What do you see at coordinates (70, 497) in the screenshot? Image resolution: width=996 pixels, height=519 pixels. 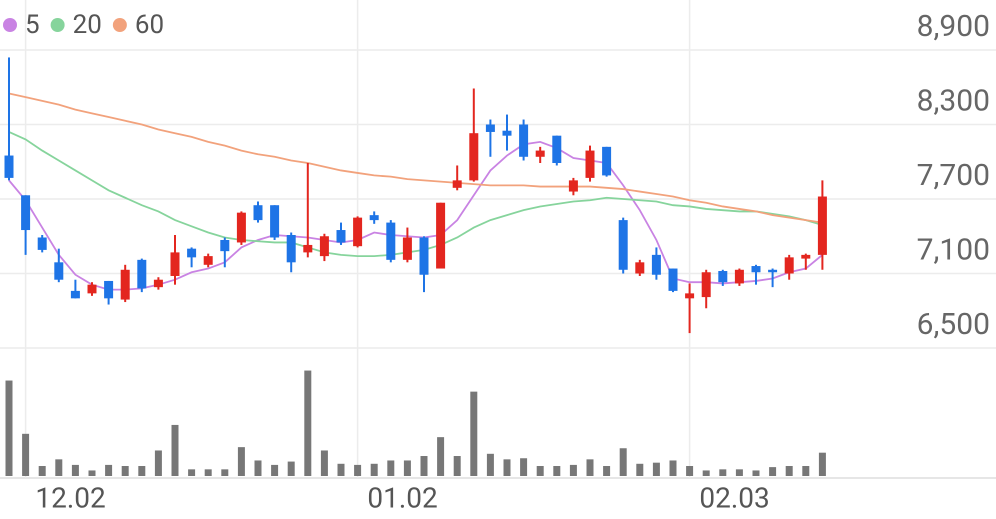 I see `x-tick-label: 12.02` at bounding box center [70, 497].